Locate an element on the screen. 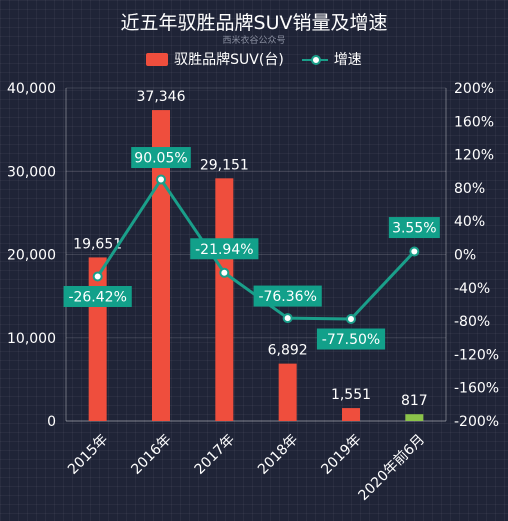 This screenshot has width=508, height=521. bar-value-label: 19,651 is located at coordinates (97, 244).